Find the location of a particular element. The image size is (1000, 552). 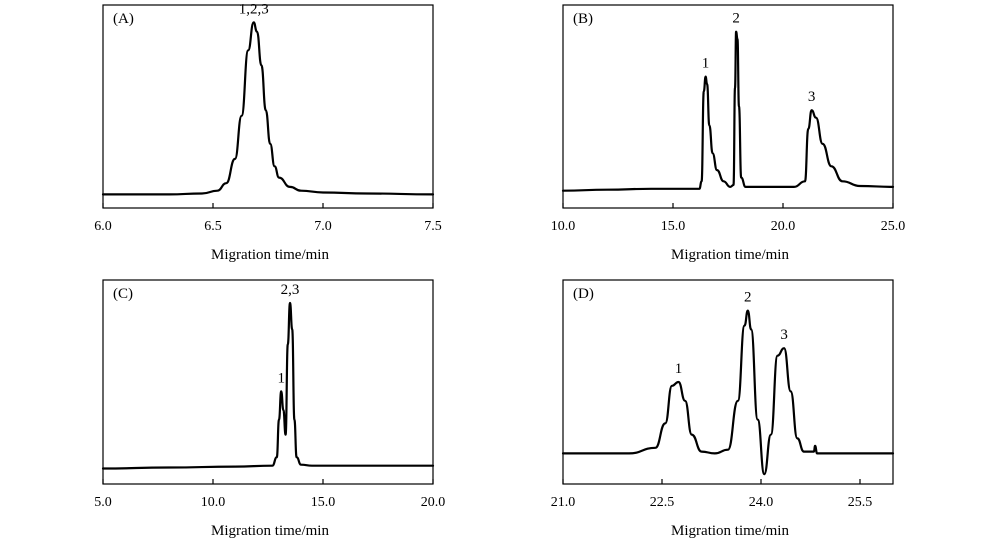

x-tick-label-d: 22.5 is located at coordinates (662, 502).